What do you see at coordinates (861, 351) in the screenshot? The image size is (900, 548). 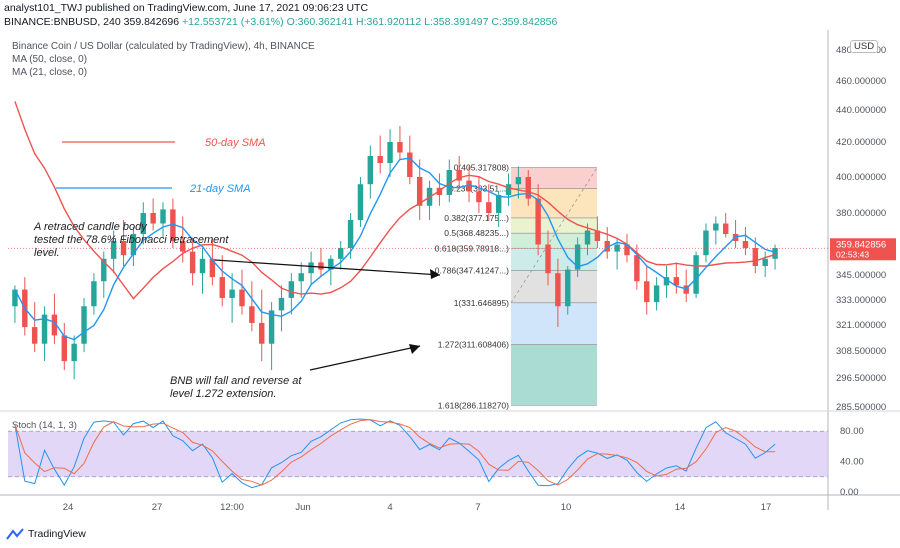 I see `price-tick-label: 308.500000` at bounding box center [861, 351].